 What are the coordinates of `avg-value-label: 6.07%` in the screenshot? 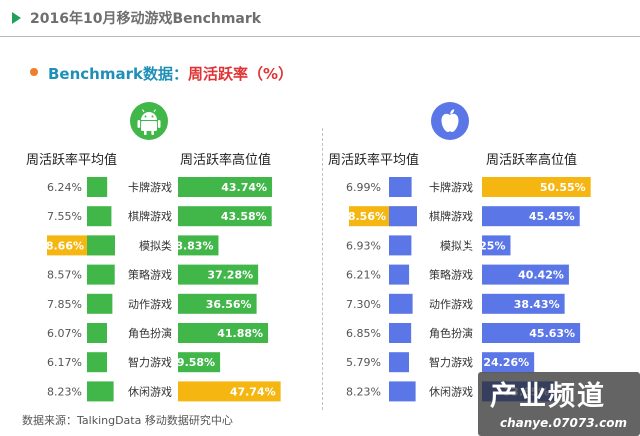 It's located at (64, 333).